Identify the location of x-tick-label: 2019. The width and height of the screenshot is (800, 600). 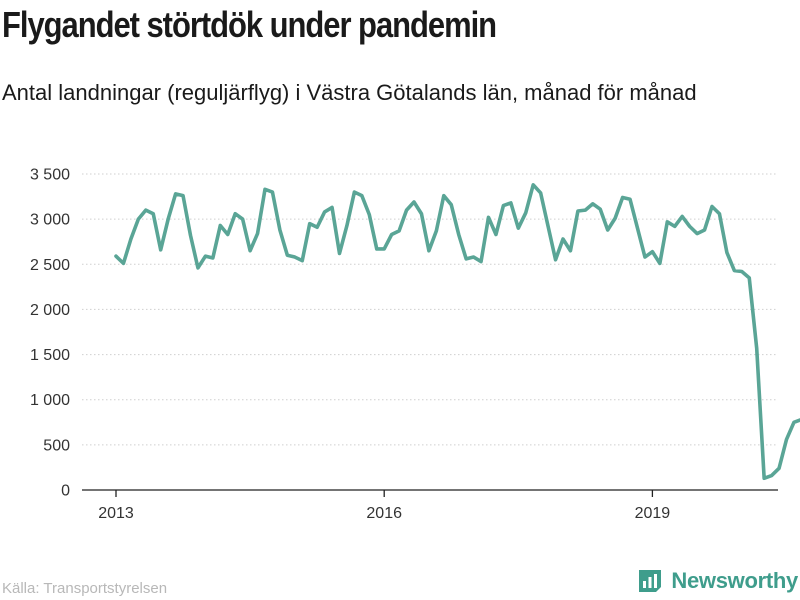
(653, 513).